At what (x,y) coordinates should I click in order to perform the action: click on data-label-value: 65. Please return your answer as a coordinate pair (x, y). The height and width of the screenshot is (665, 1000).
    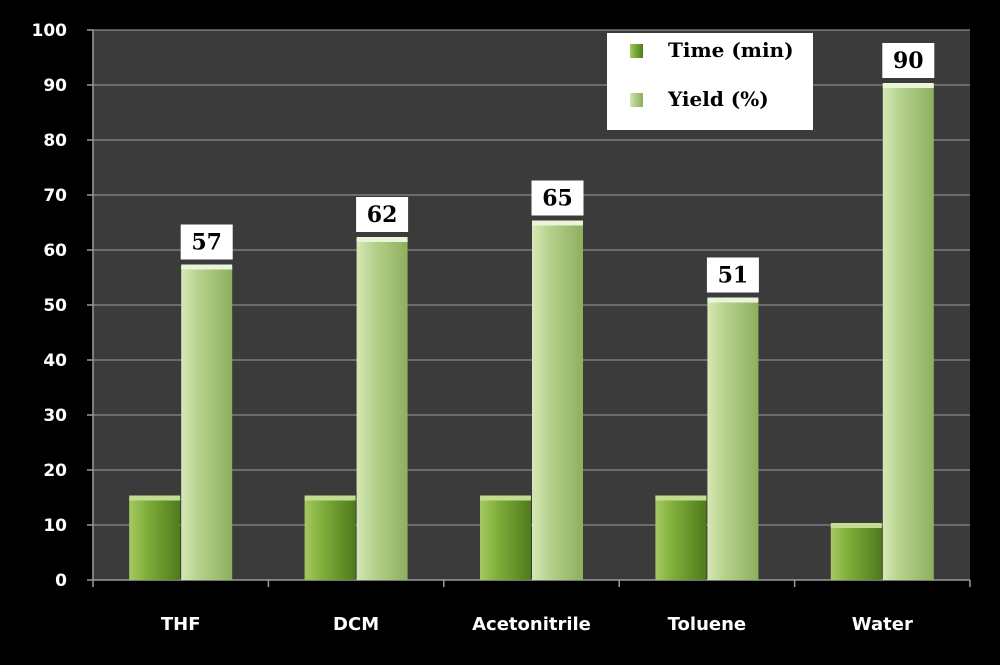
    Looking at the image, I should click on (557, 199).